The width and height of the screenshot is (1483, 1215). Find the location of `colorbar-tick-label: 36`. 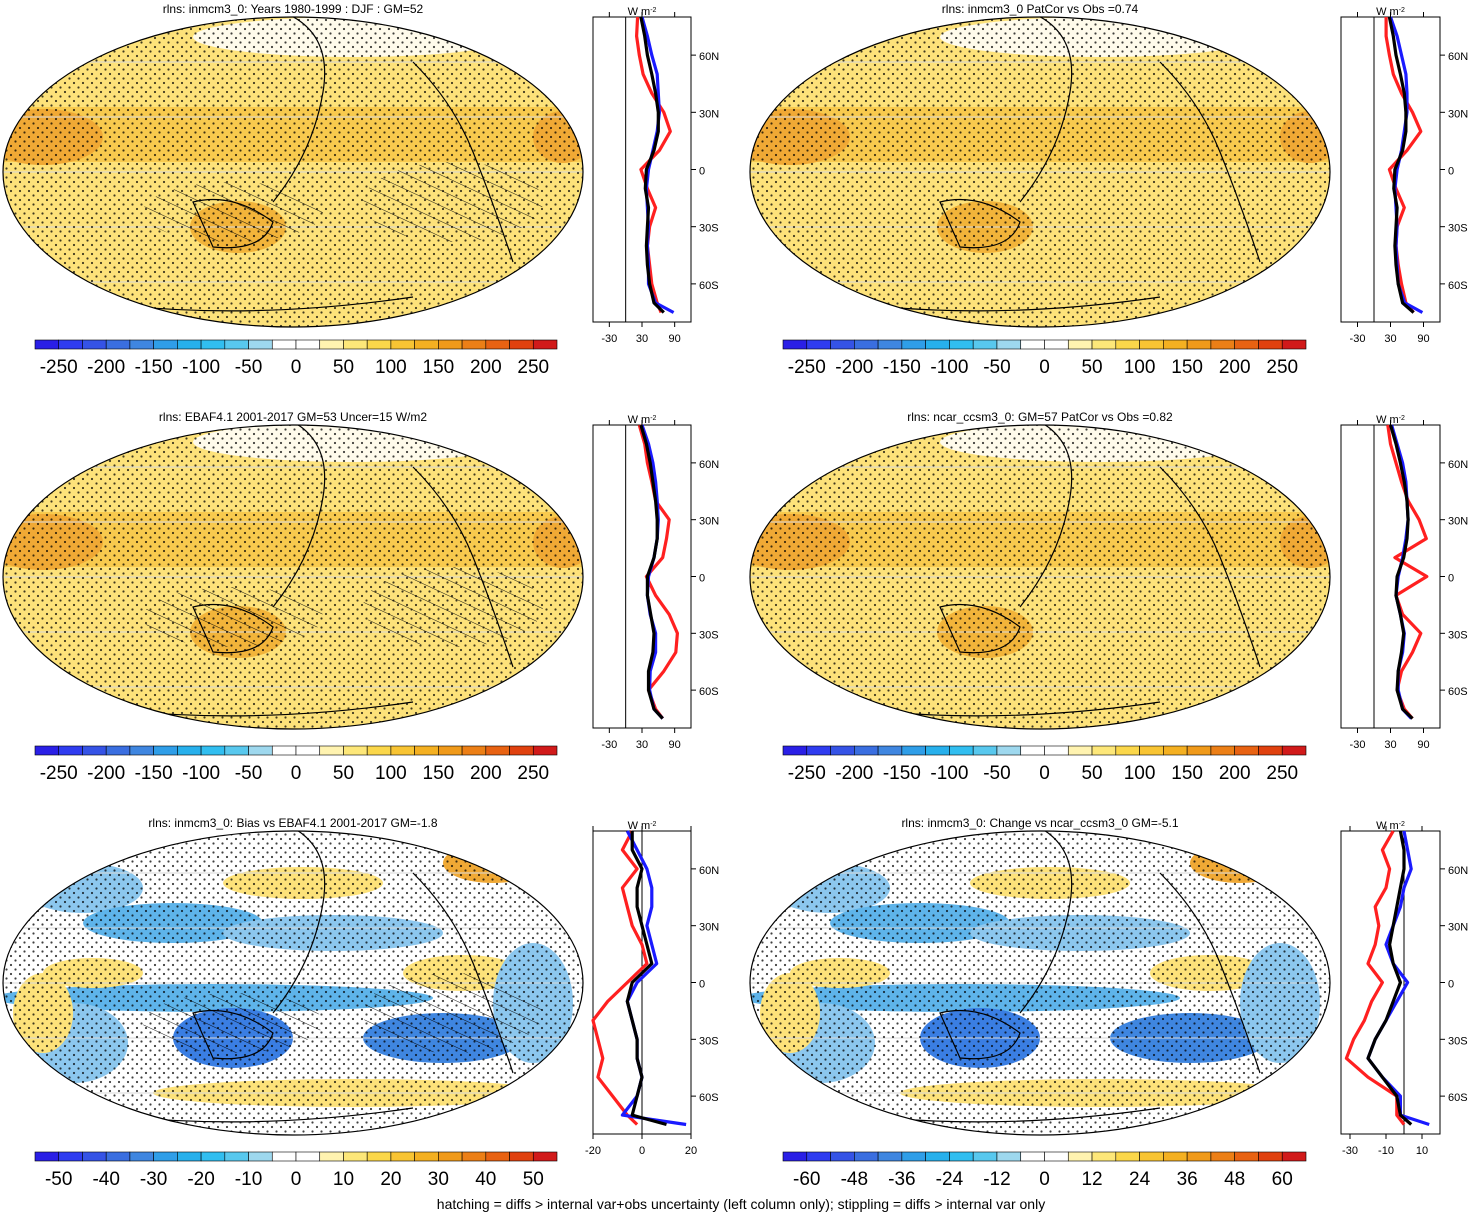

colorbar-tick-label: 36 is located at coordinates (1187, 1179).